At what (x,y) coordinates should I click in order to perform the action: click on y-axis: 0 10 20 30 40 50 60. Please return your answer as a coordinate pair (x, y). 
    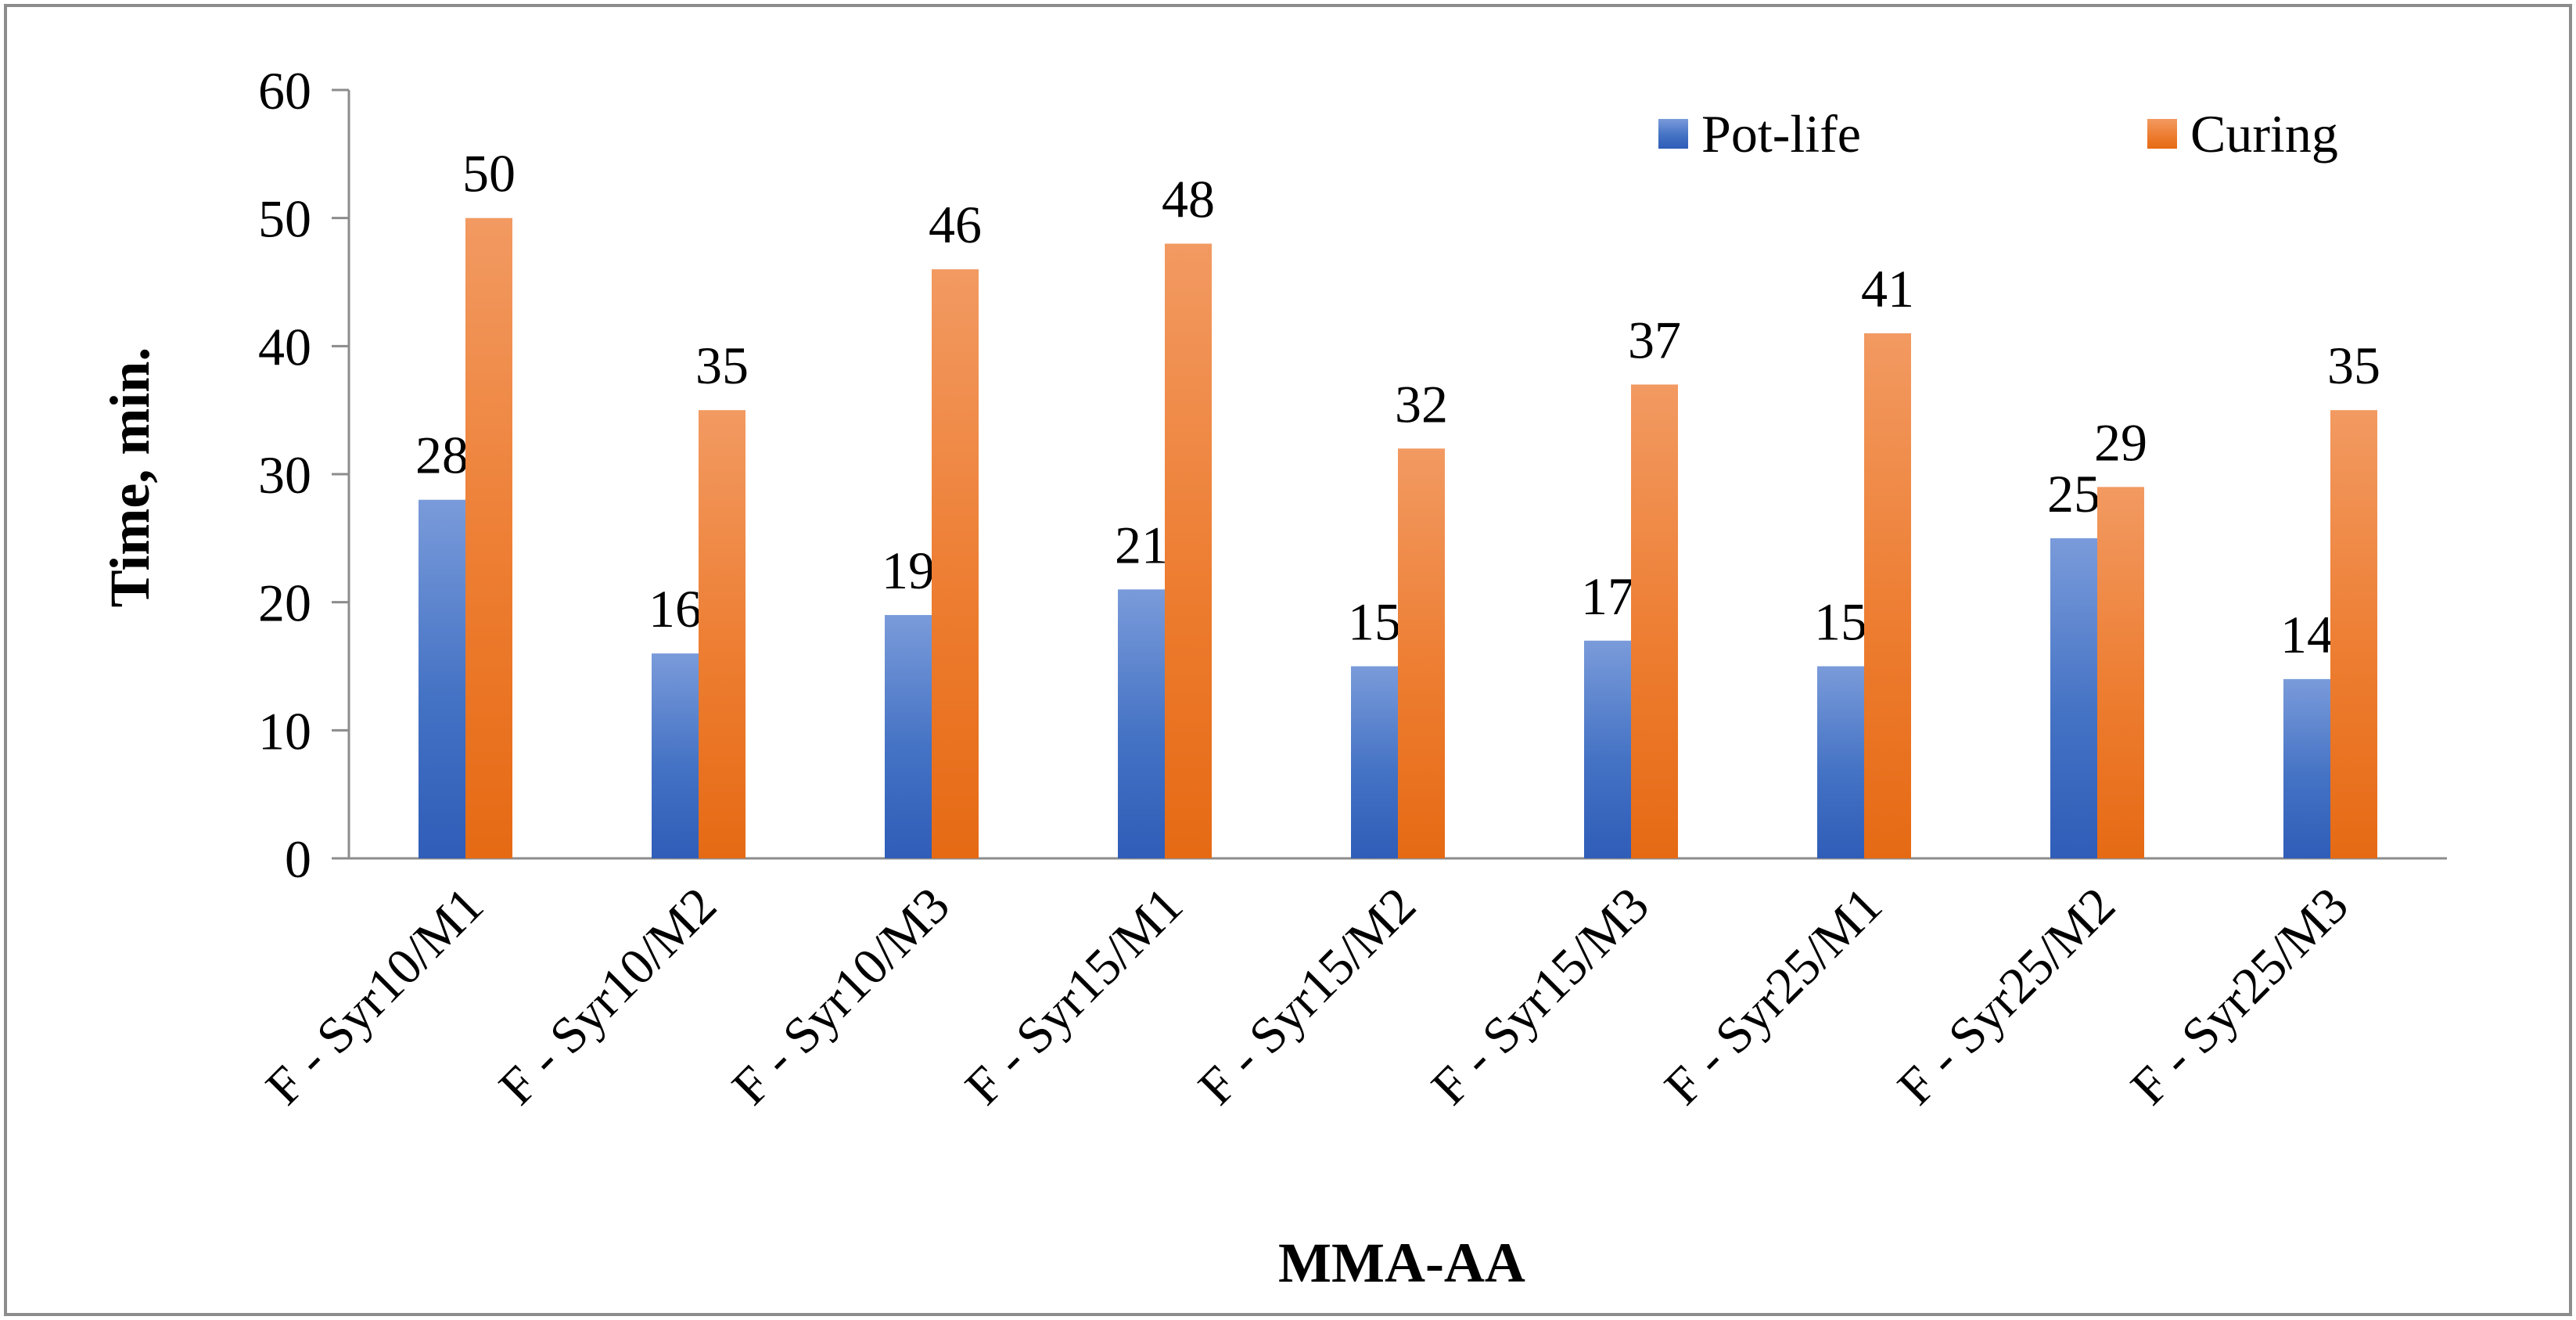
    Looking at the image, I should click on (304, 475).